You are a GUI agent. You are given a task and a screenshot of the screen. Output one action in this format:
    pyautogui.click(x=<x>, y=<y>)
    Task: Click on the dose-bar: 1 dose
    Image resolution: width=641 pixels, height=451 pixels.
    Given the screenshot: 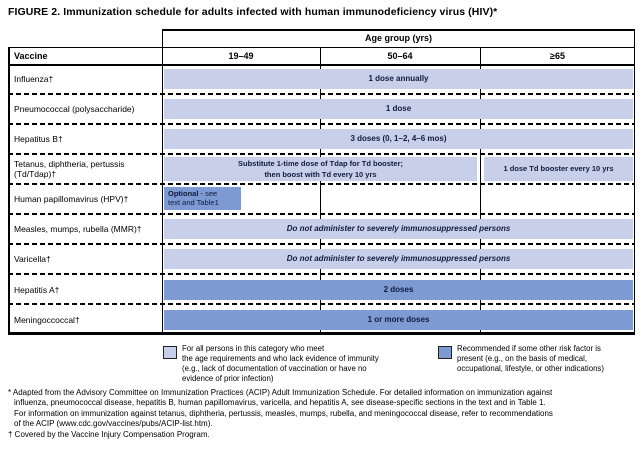 What is the action you would take?
    pyautogui.click(x=398, y=109)
    